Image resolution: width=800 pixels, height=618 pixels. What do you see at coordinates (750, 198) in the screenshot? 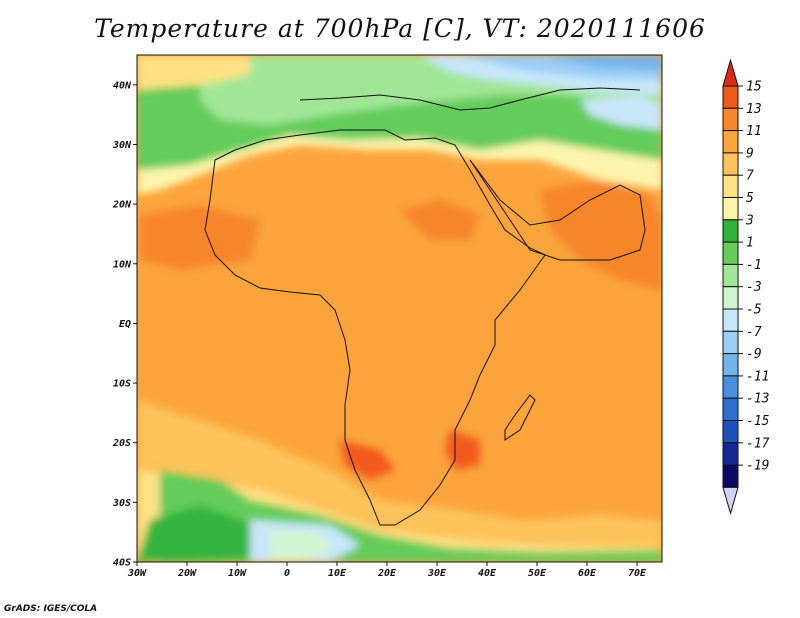
I see `colorbar-label: 5` at bounding box center [750, 198].